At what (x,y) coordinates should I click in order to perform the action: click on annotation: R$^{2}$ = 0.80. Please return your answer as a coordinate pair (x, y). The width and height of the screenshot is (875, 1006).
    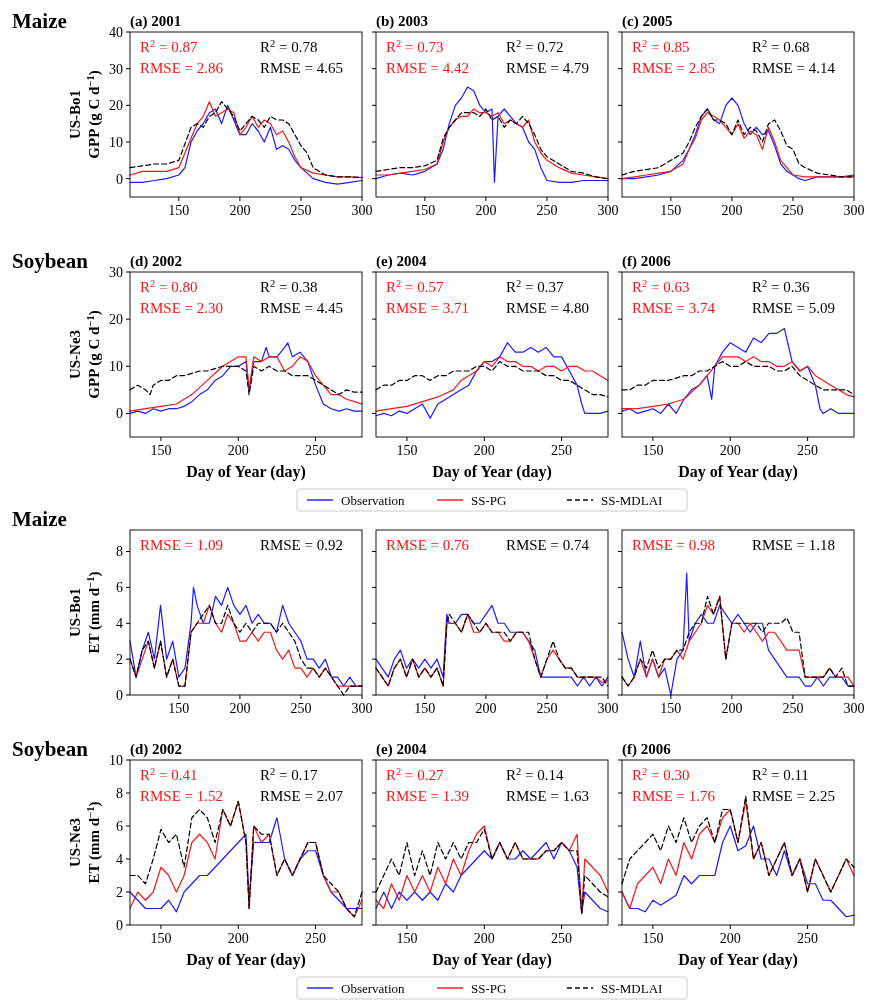
    Looking at the image, I should click on (169, 286).